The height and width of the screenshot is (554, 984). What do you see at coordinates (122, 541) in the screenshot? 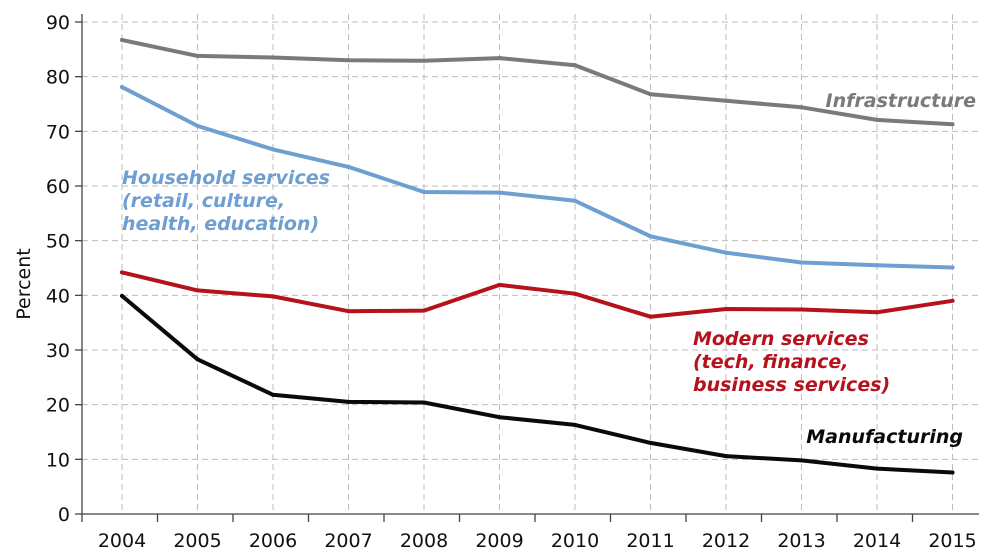
I see `x-tick-label: 2004` at bounding box center [122, 541].